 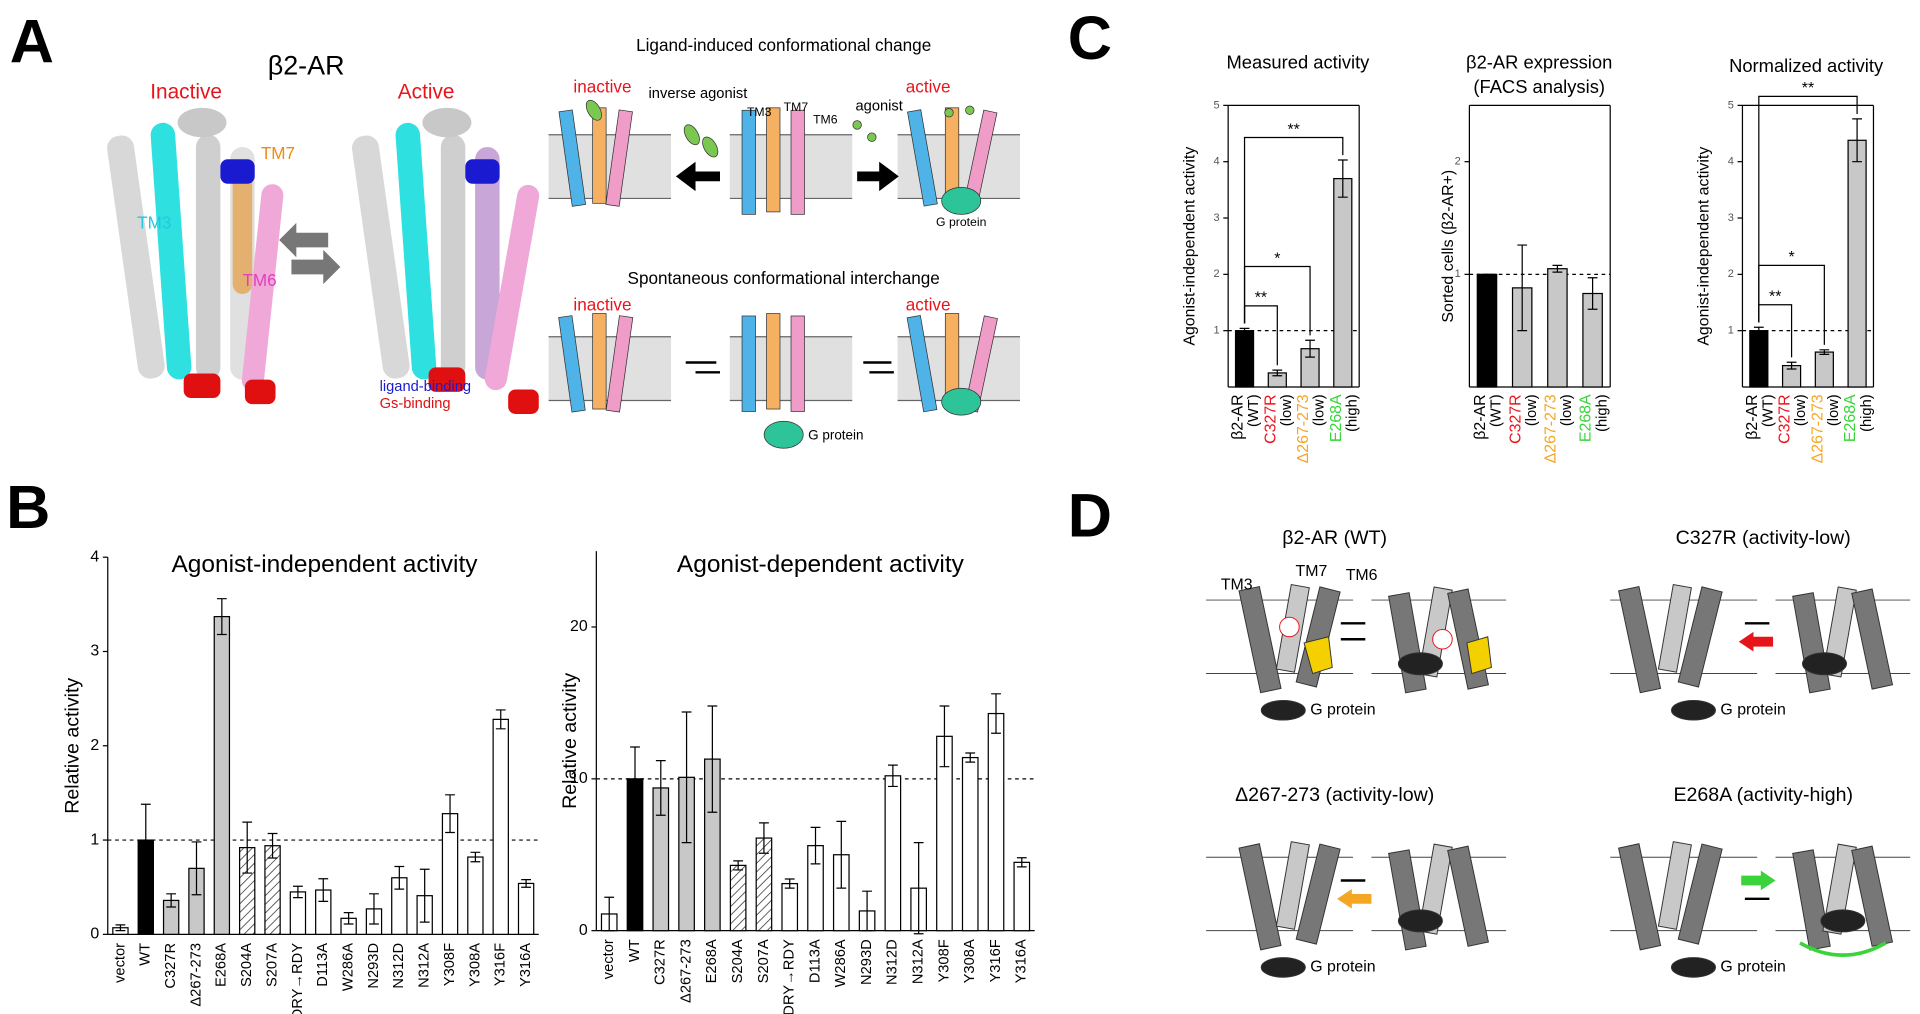 I want to click on label: TM6, so click(x=259, y=280).